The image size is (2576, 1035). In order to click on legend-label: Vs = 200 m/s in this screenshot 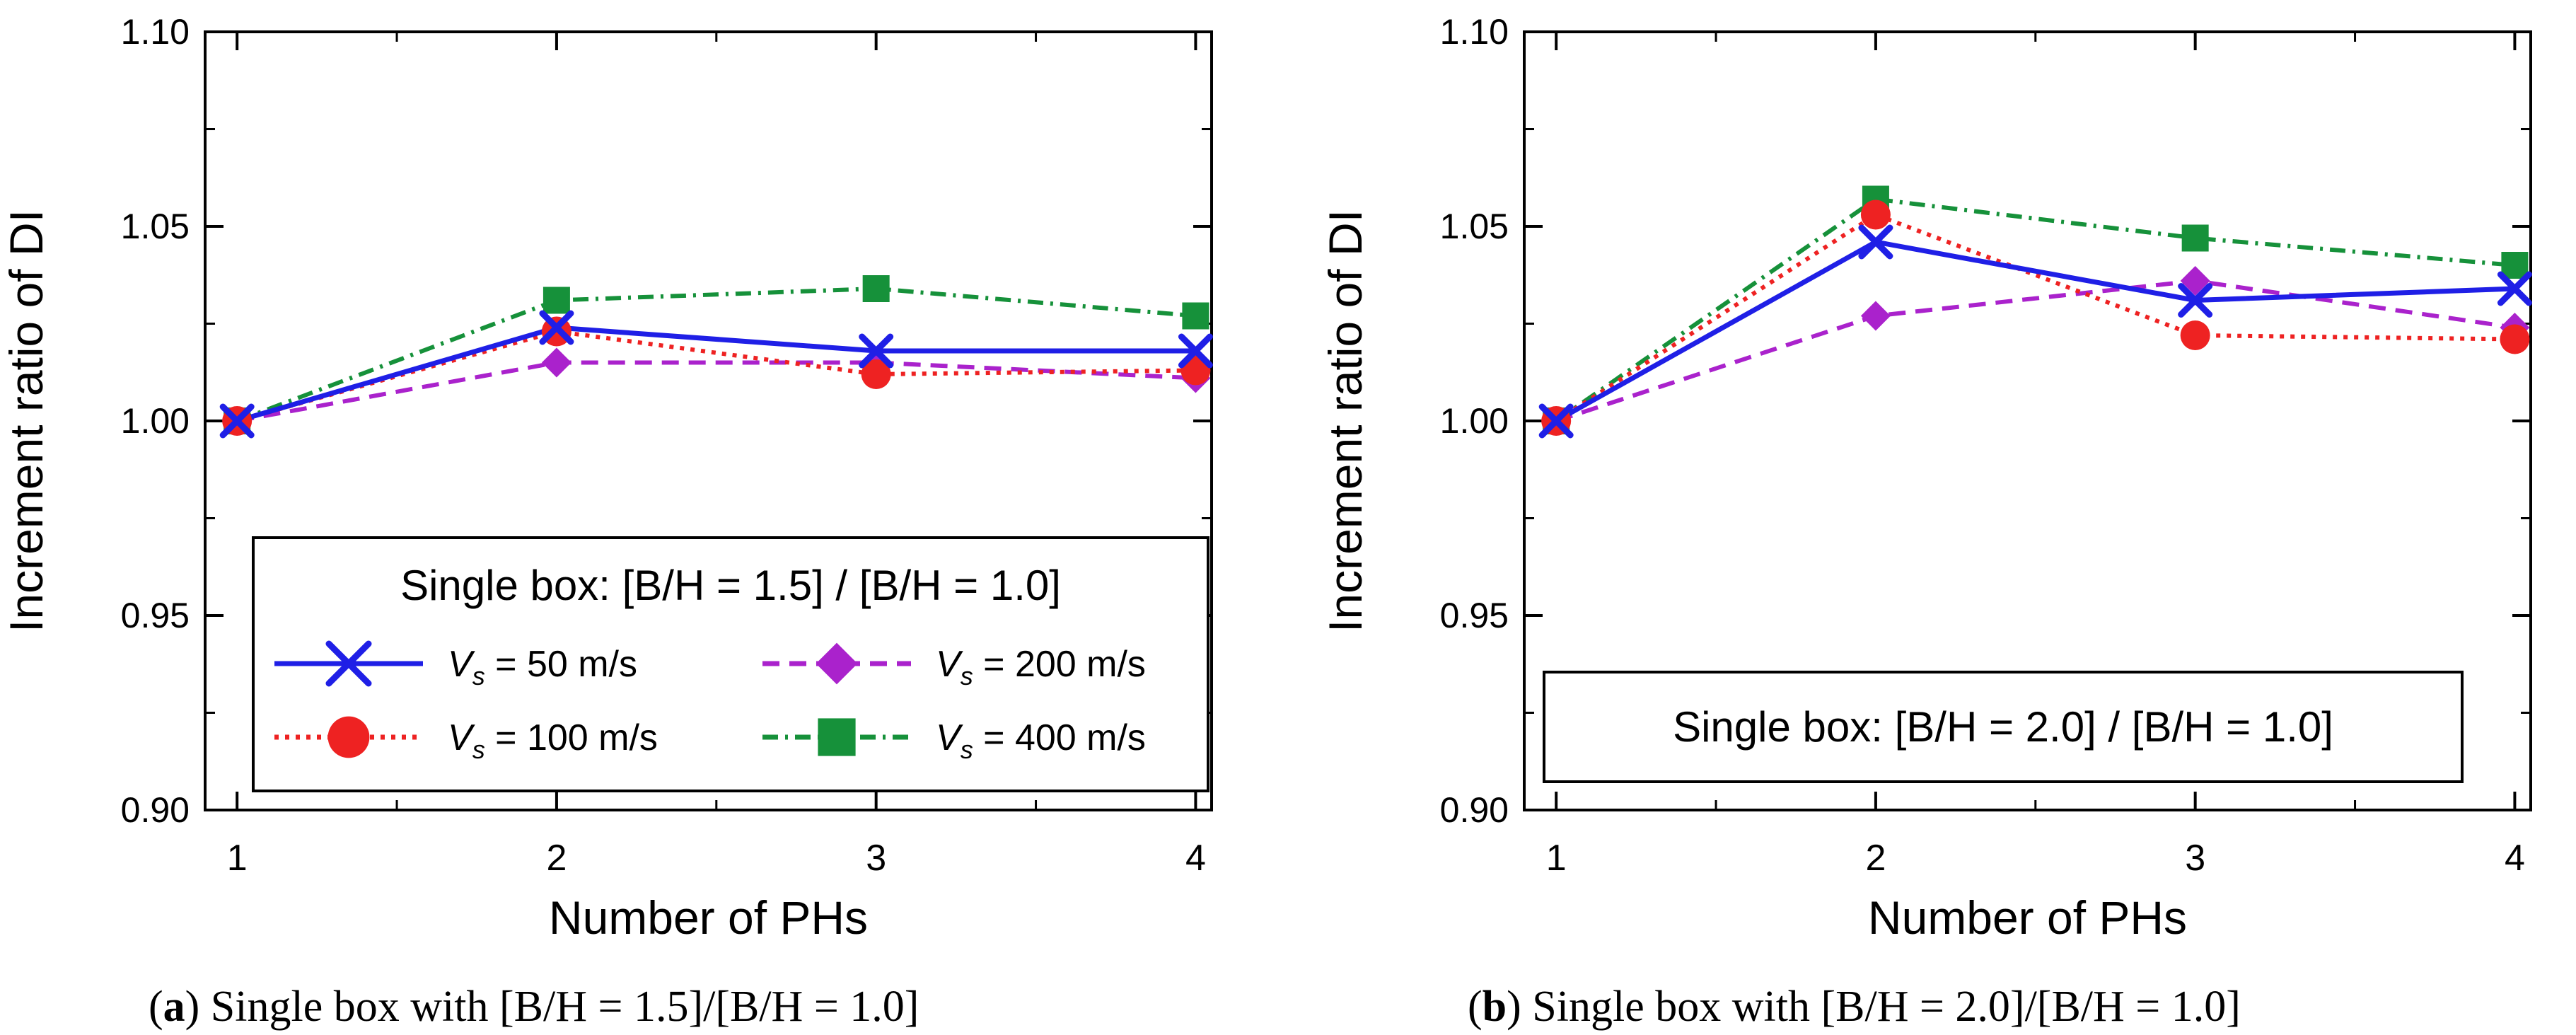, I will do `click(1041, 667)`.